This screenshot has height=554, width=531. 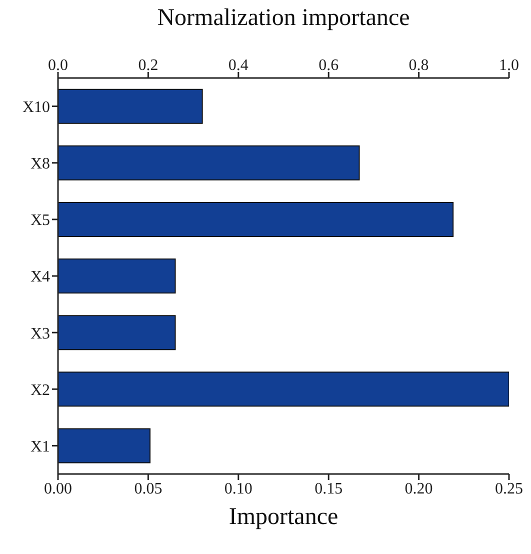 I want to click on x-tick-label: 0.20, so click(x=418, y=489).